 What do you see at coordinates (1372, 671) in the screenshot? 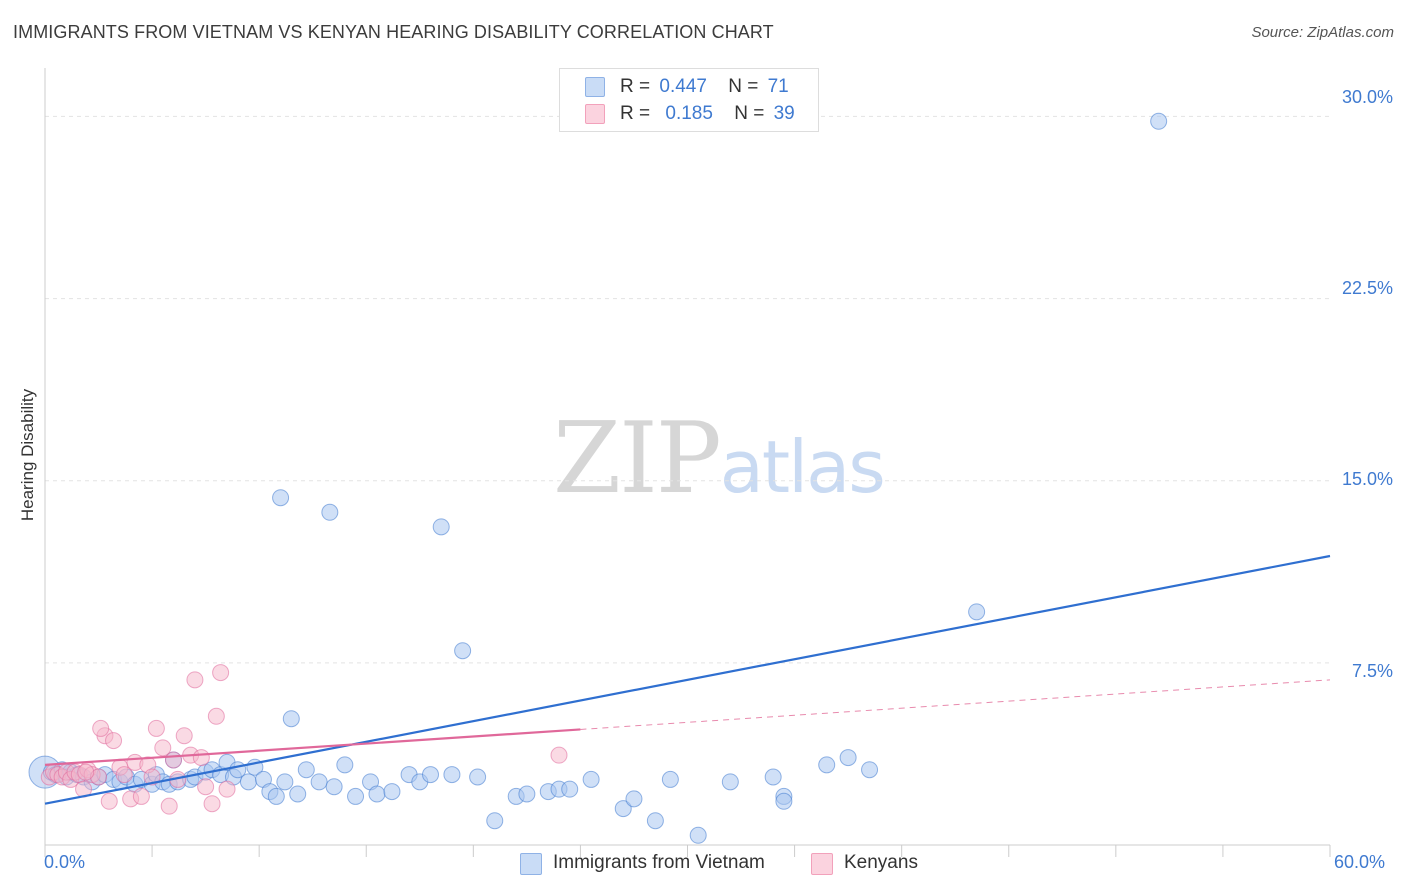
I see `y-tick-label: 7.5%` at bounding box center [1372, 671].